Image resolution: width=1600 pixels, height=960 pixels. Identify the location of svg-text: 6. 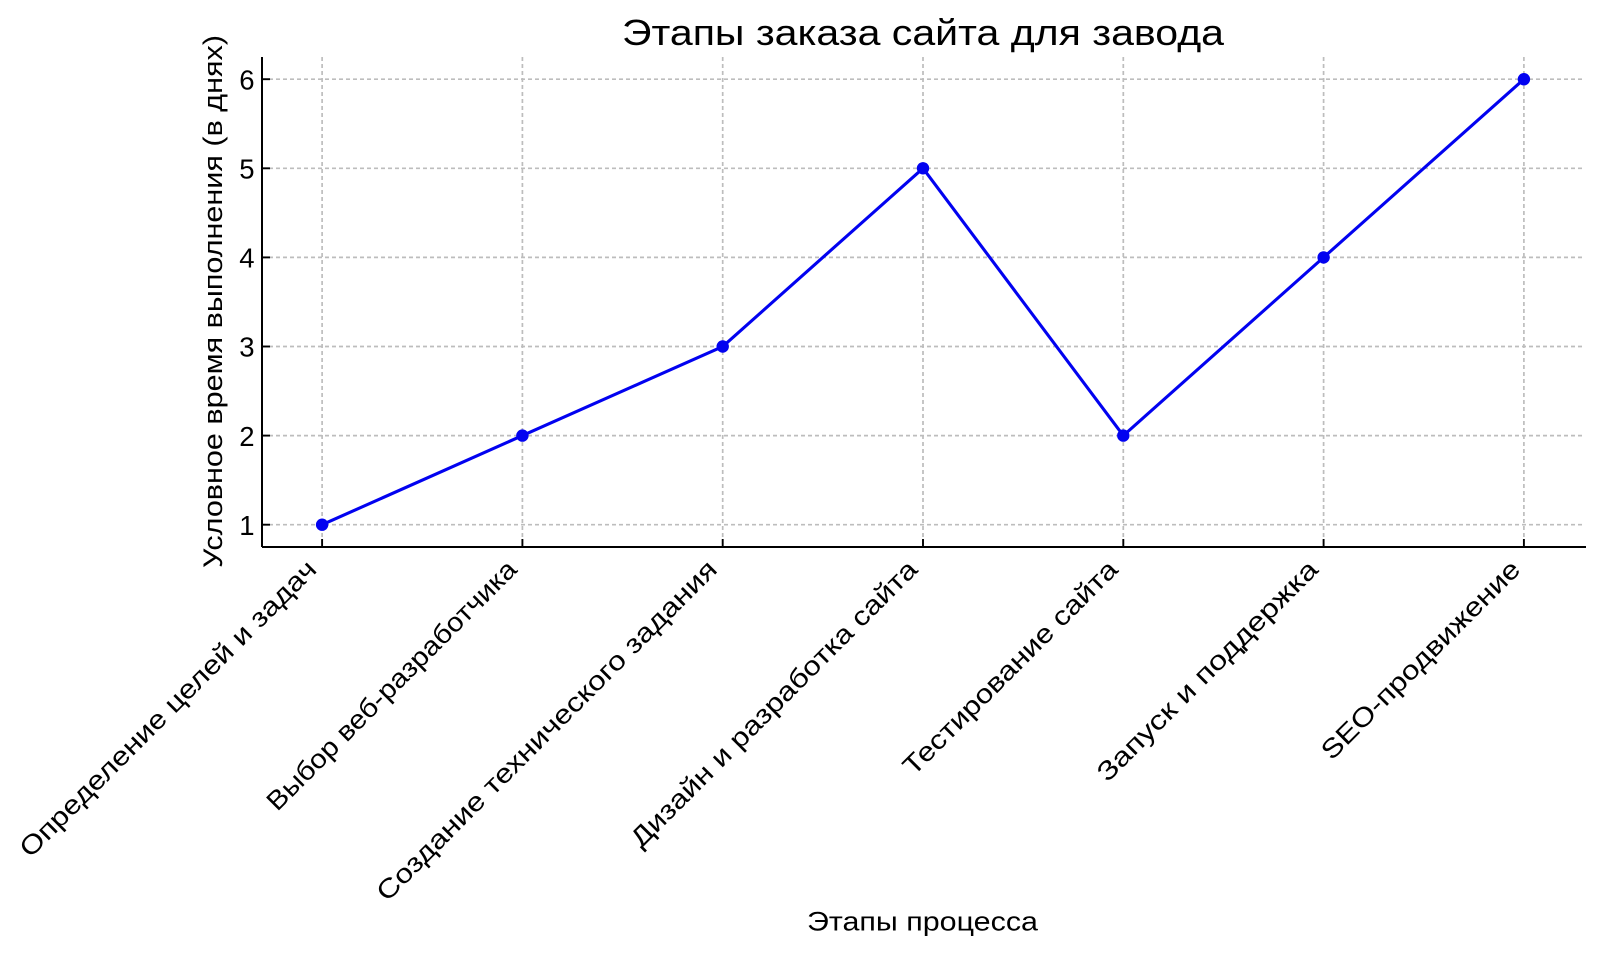
(246, 79).